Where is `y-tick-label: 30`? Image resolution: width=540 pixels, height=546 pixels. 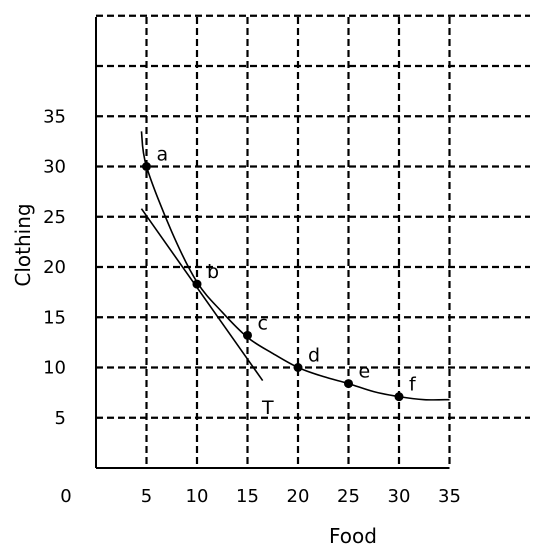 y-tick-label: 30 is located at coordinates (54, 167).